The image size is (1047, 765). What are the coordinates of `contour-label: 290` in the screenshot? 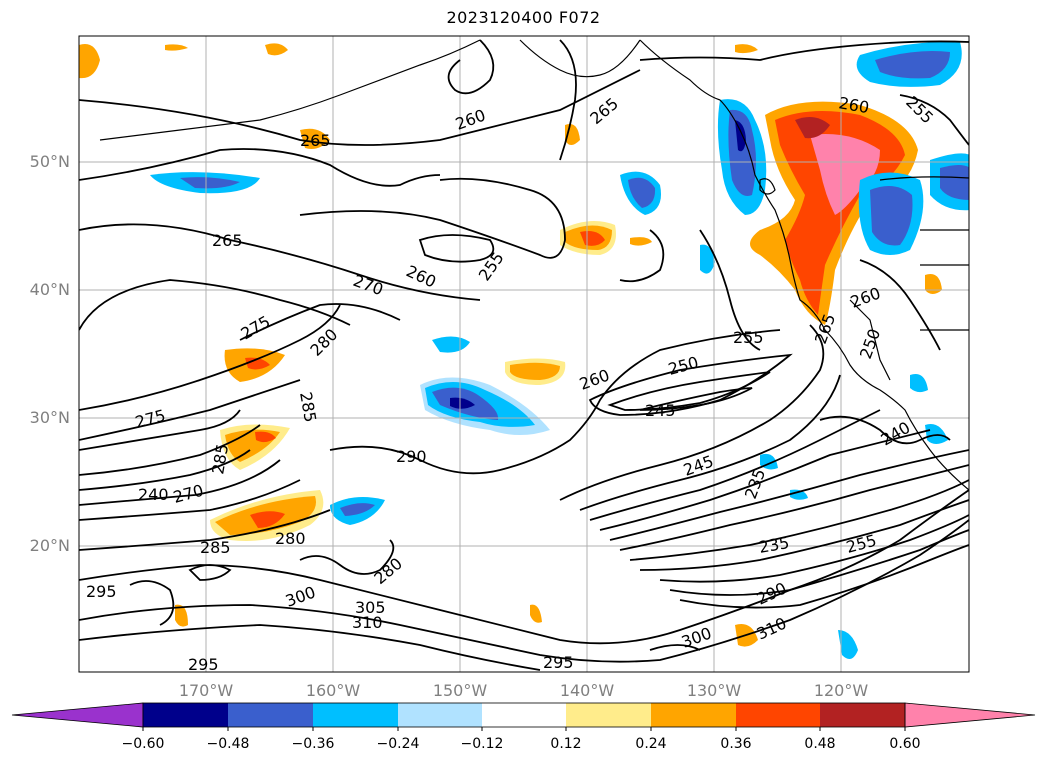 It's located at (411, 456).